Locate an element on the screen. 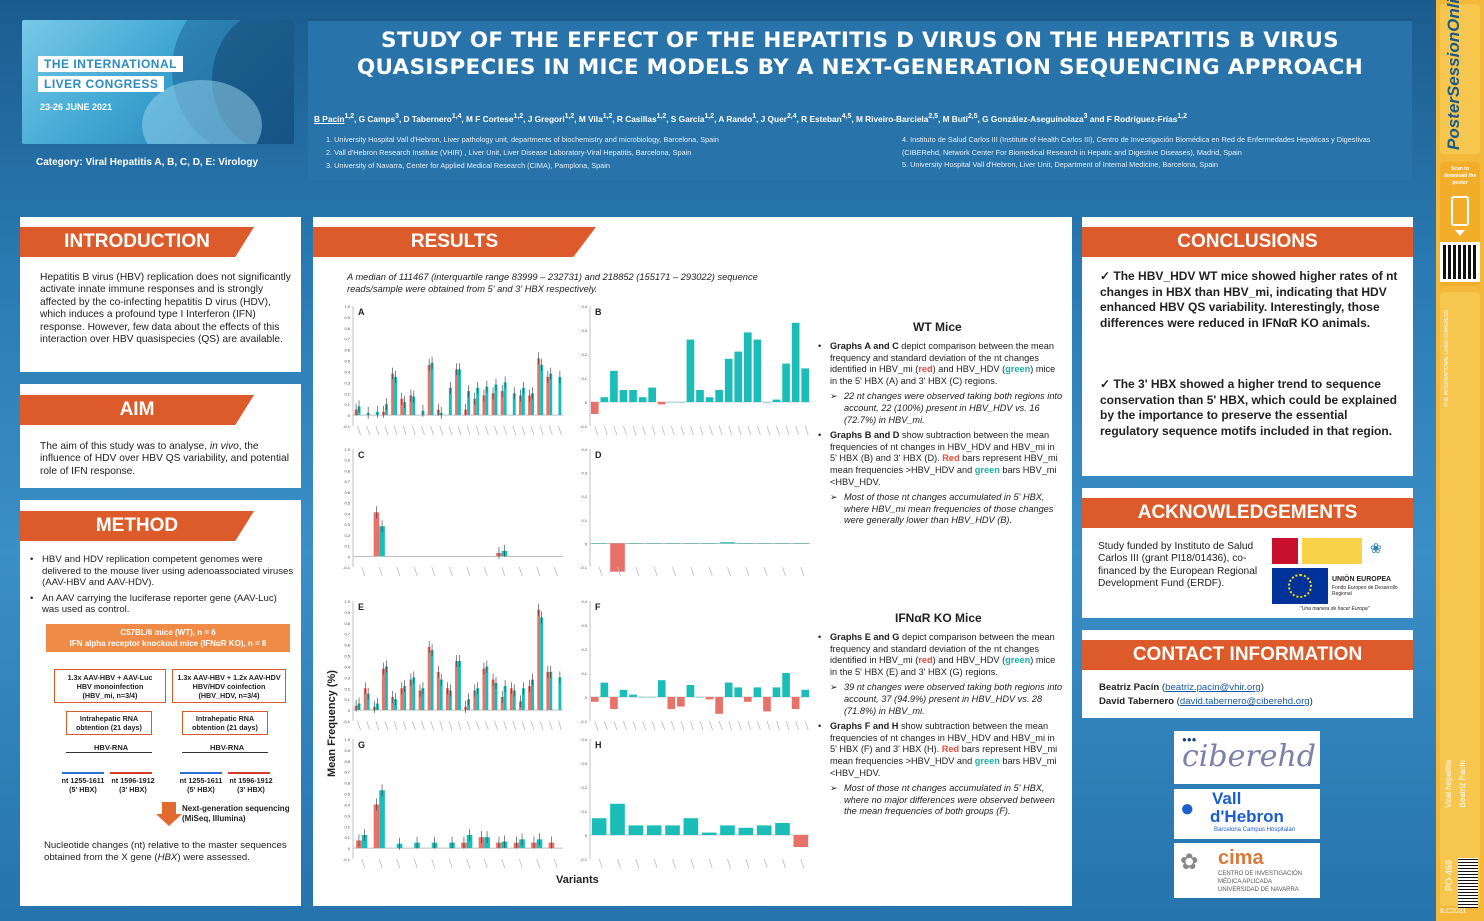 This screenshot has height=921, width=1484. fragment-3-right is located at coordinates (249, 773).